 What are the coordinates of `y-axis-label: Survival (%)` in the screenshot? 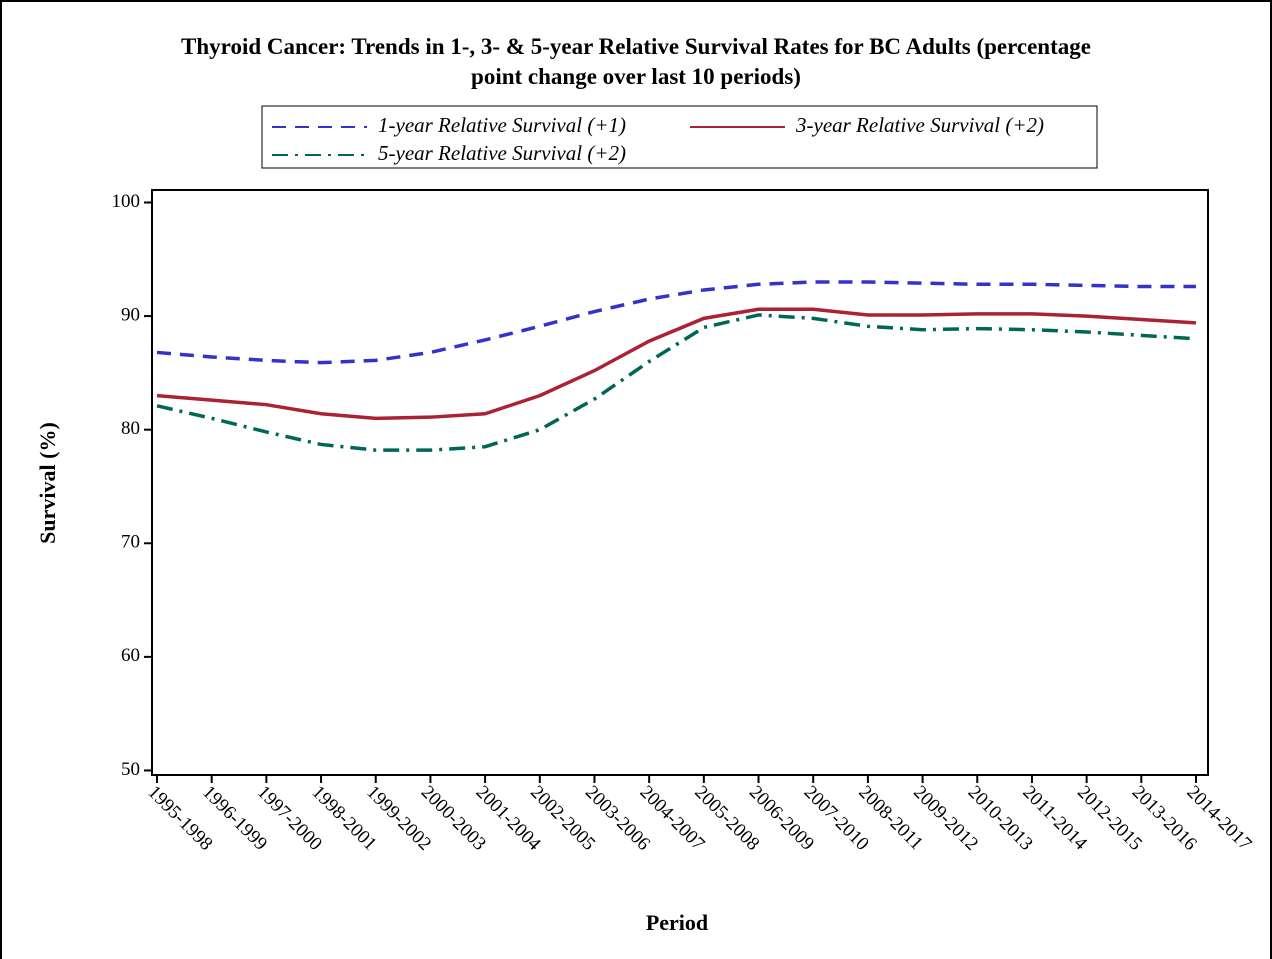 It's located at (47, 483).